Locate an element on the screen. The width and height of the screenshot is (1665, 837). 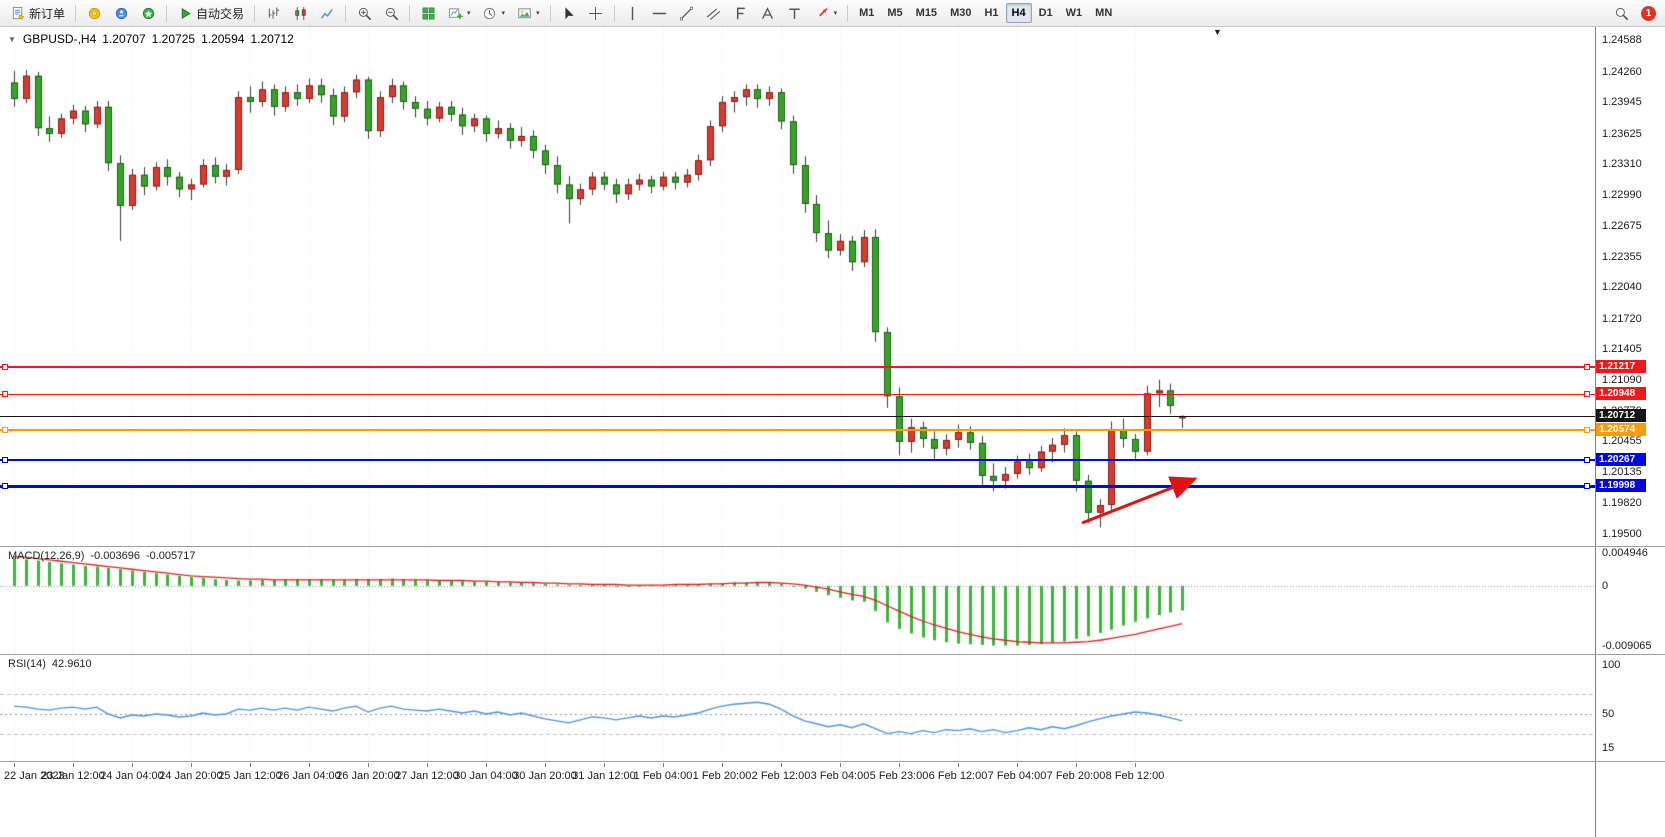
fibonacci-button is located at coordinates (741, 13).